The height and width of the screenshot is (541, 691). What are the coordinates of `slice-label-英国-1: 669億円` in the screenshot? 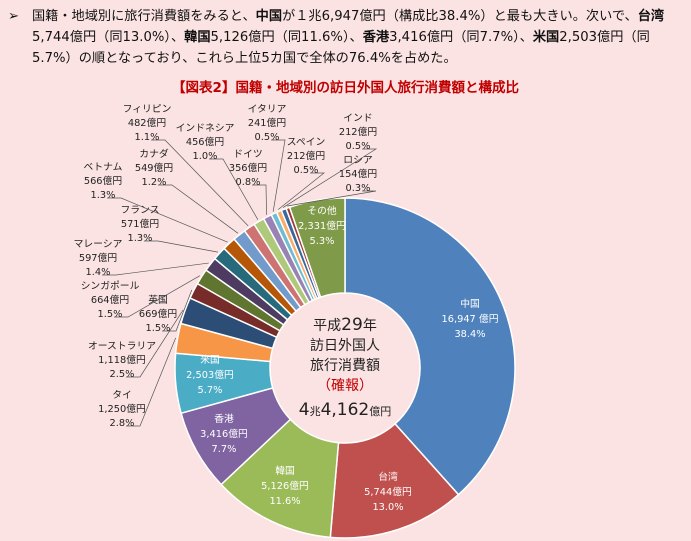 It's located at (158, 313).